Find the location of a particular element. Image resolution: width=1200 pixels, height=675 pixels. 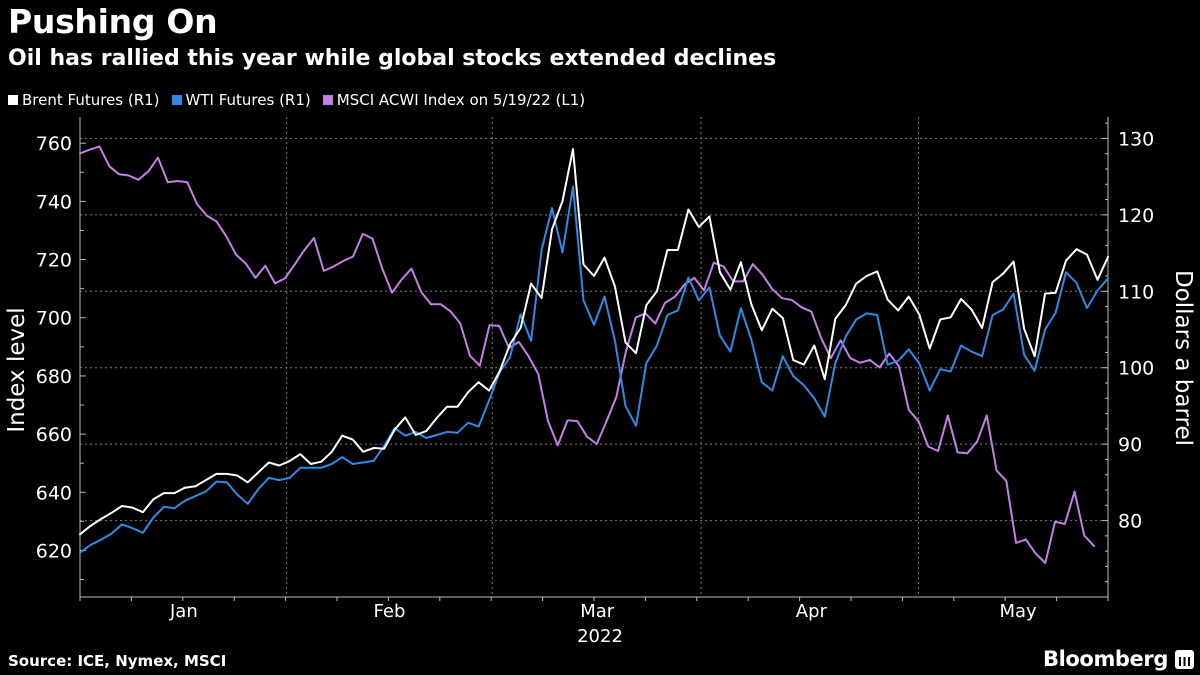

legend-item-wti: WTI Futures (R1) is located at coordinates (241, 100).